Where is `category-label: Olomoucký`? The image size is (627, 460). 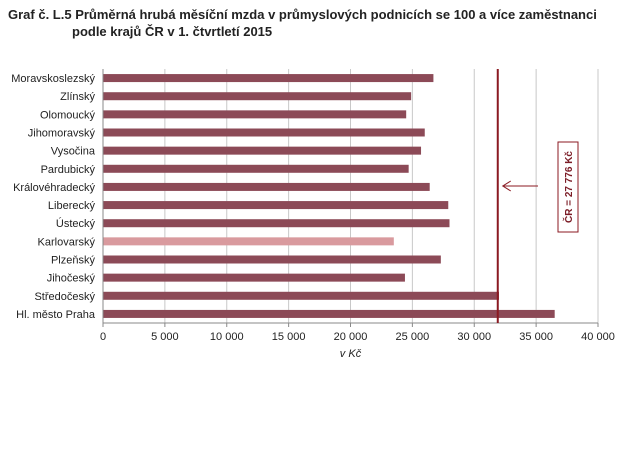 category-label: Olomoucký is located at coordinates (68, 115).